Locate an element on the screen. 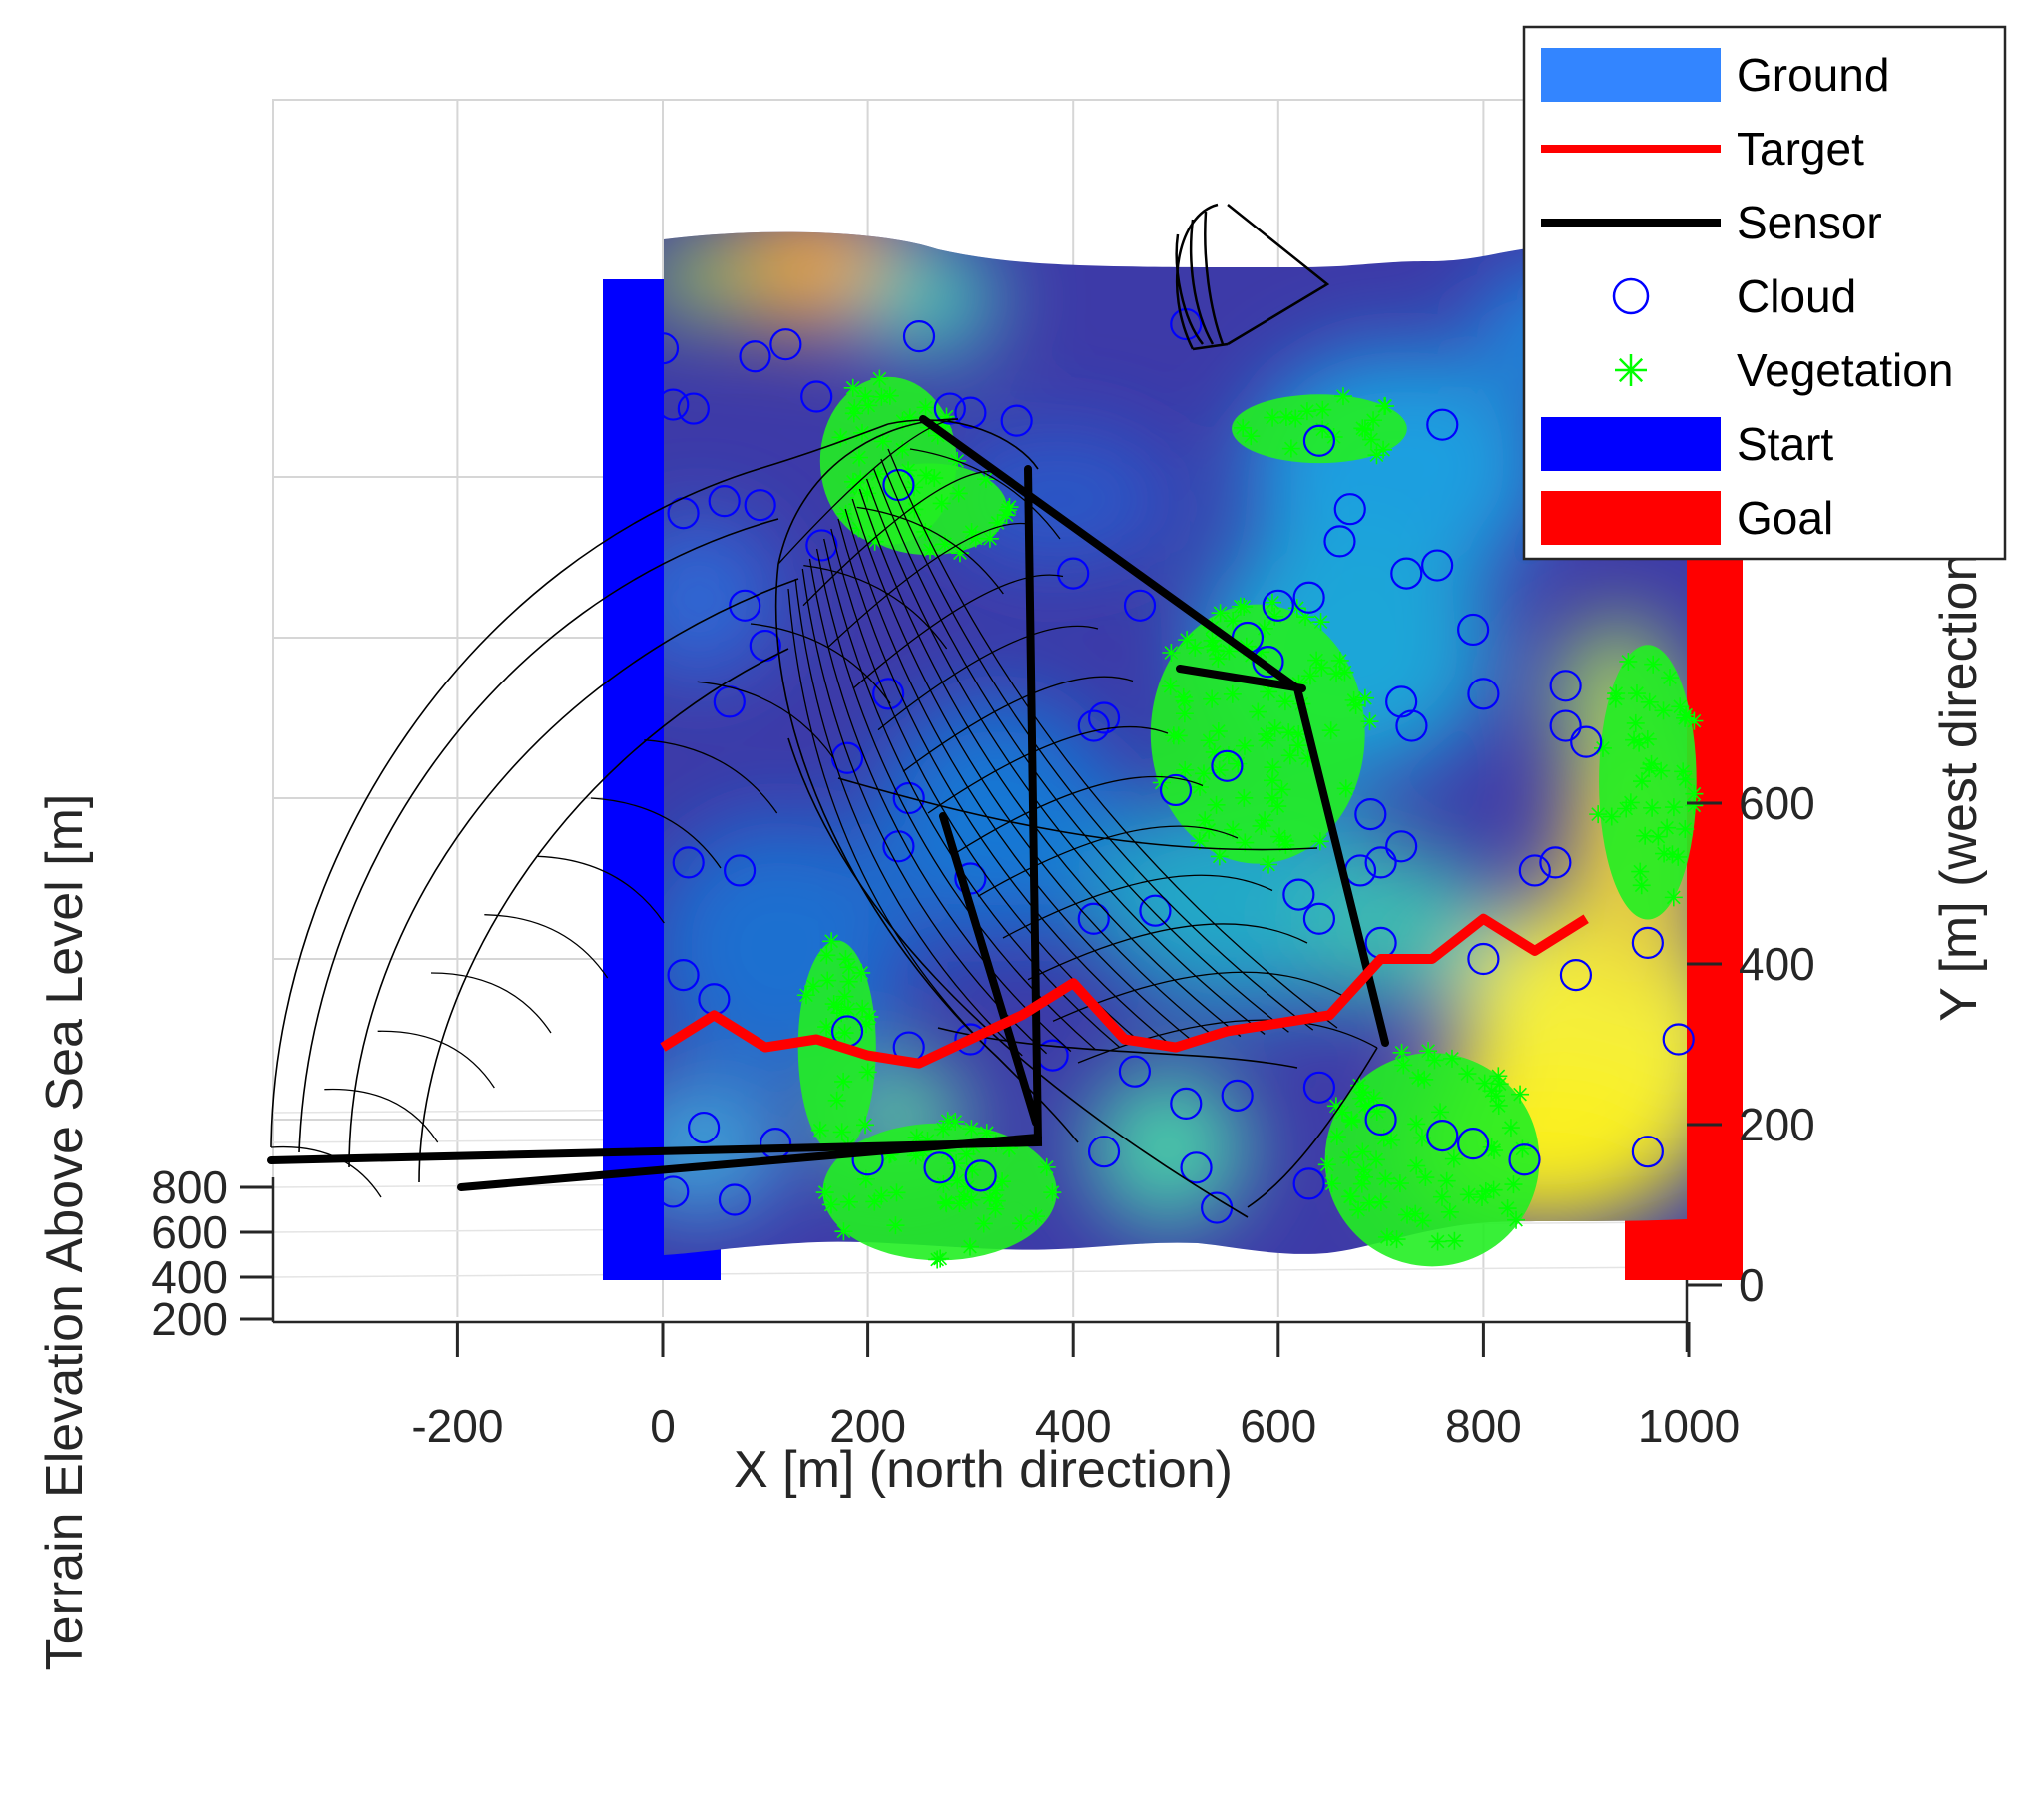 This screenshot has width=2028, height=1820. legend-entry: Ground is located at coordinates (1715, 75).